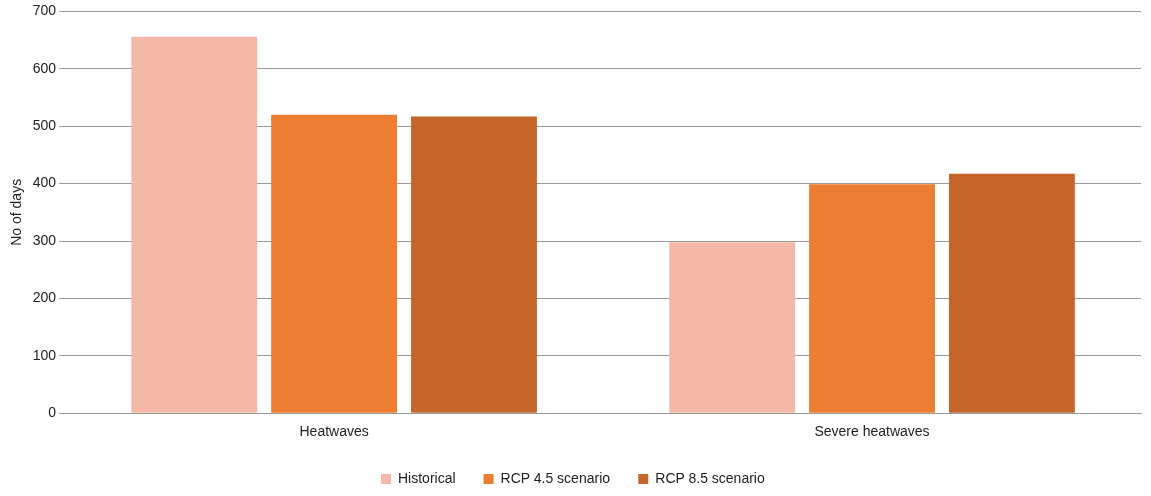 Image resolution: width=1151 pixels, height=496 pixels. What do you see at coordinates (555, 477) in the screenshot?
I see `legend-label: RCP 4.5 scenario` at bounding box center [555, 477].